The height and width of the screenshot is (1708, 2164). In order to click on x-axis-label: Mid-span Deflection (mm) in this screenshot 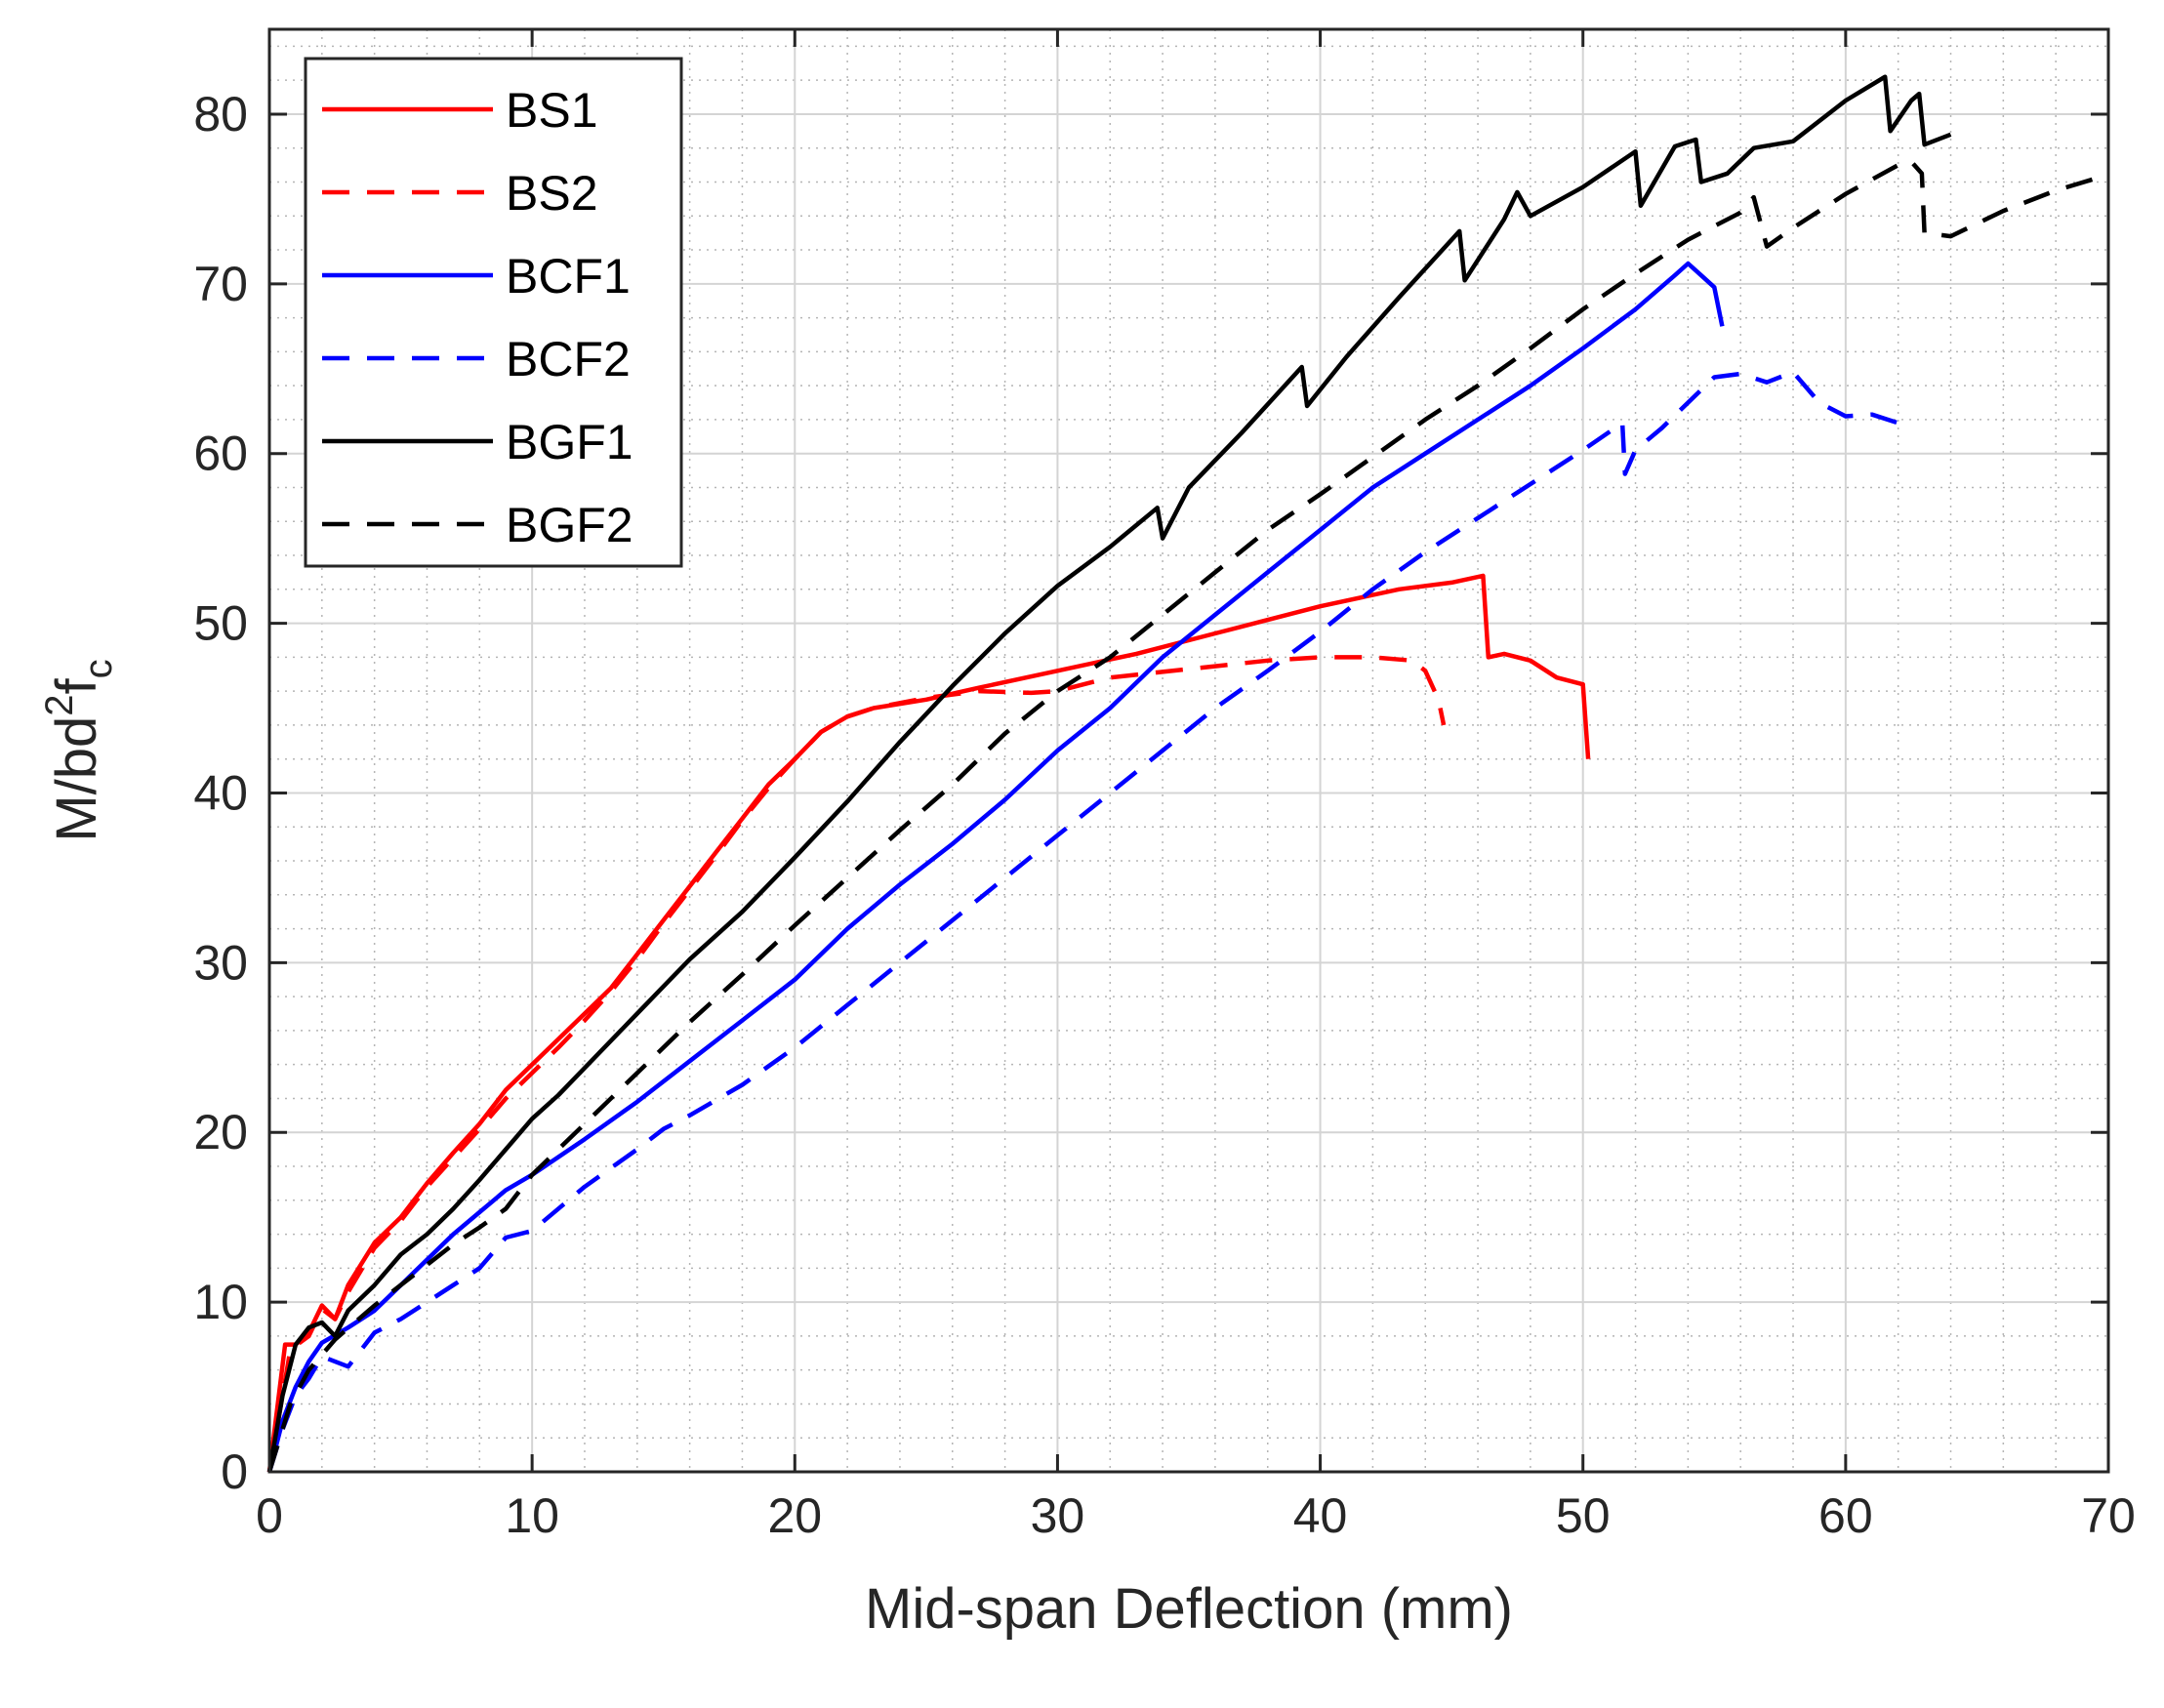, I will do `click(1189, 1609)`.